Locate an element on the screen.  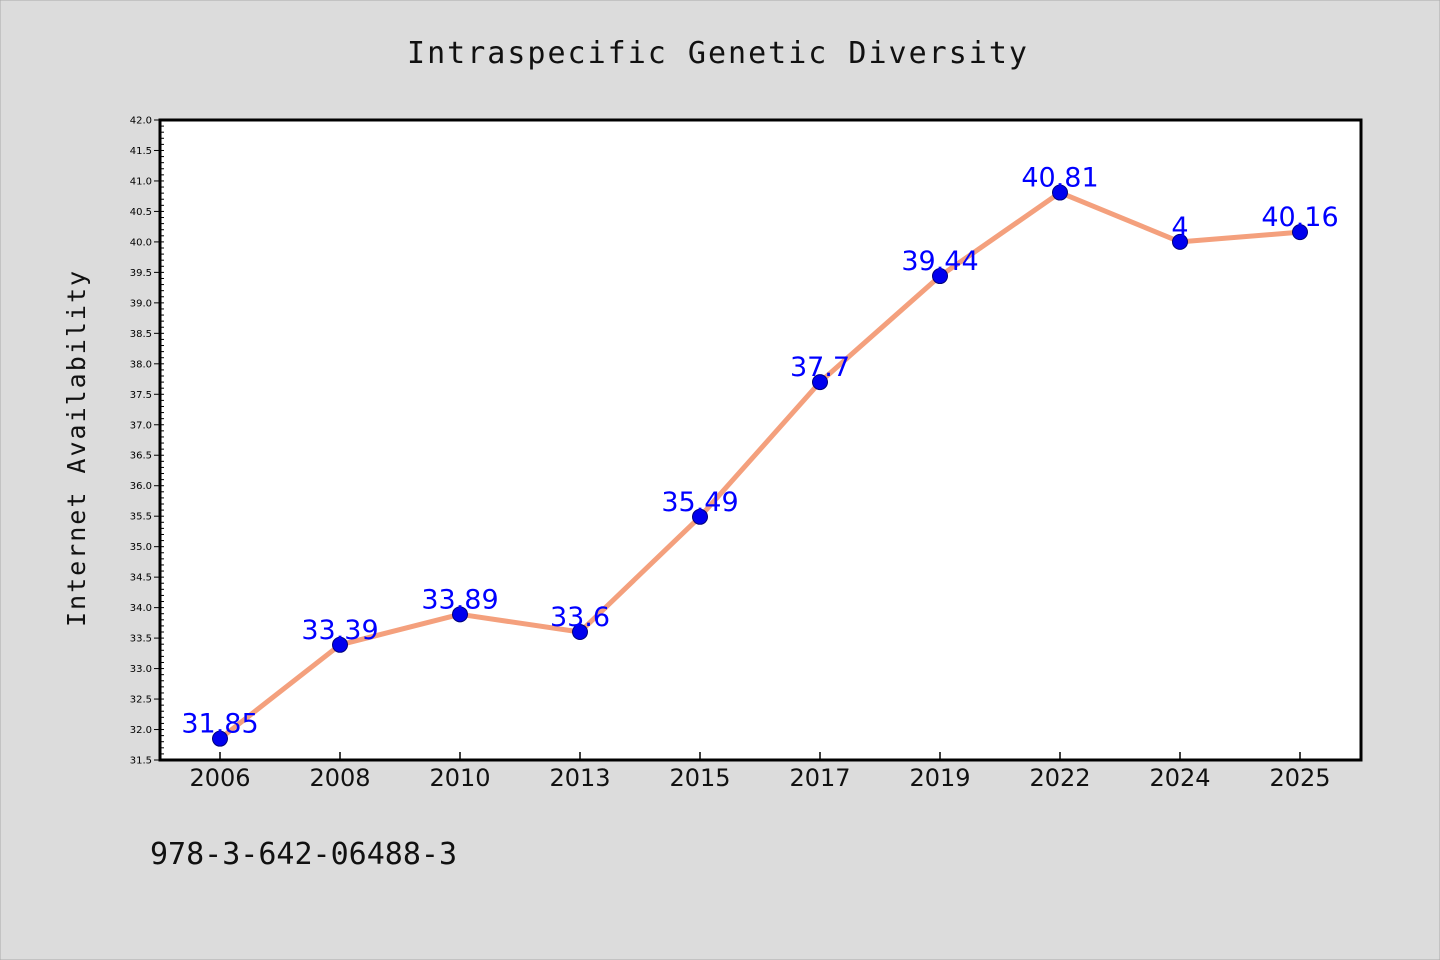
y-tick-label: 36.0 is located at coordinates (141, 486).